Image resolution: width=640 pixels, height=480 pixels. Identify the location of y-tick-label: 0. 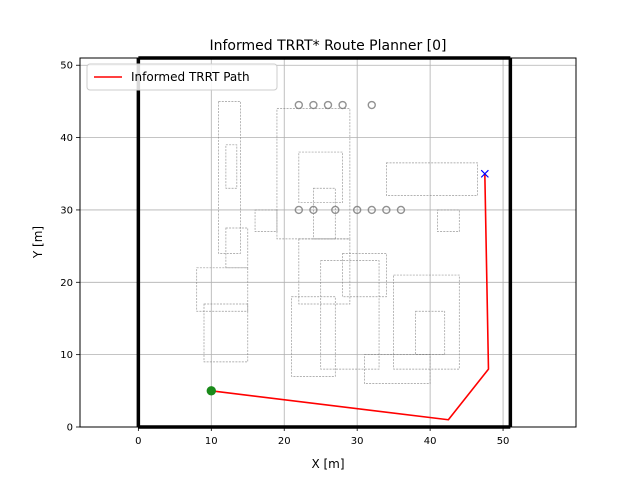
(70, 428).